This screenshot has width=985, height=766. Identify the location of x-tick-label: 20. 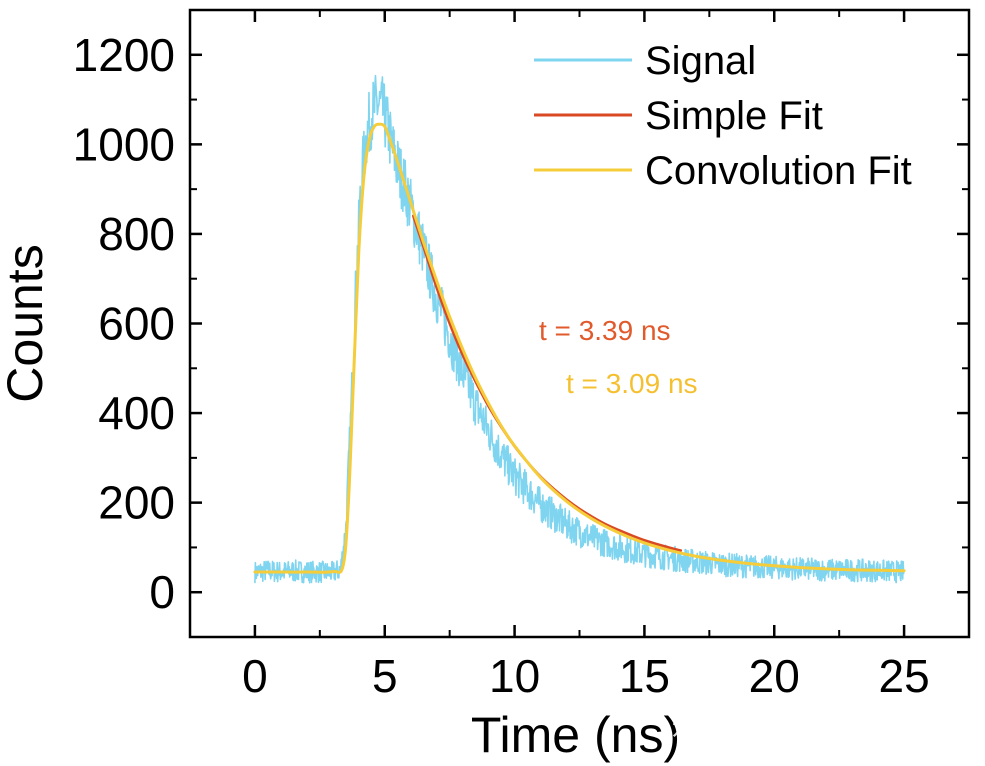
(774, 676).